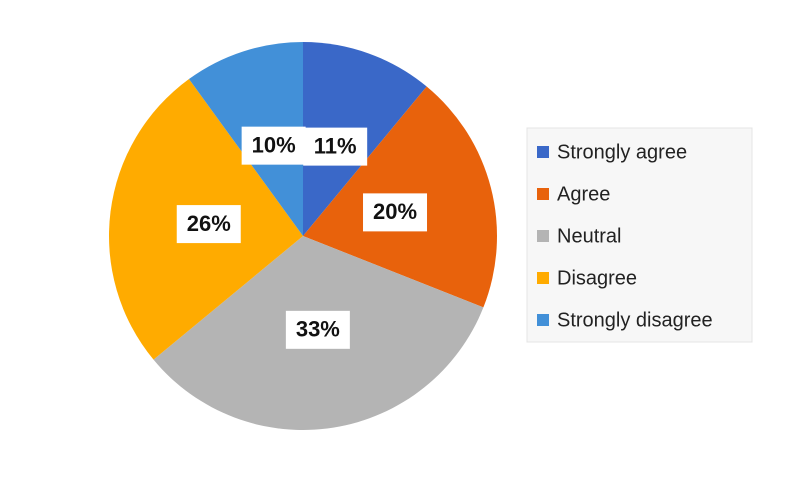  Describe the element at coordinates (639, 235) in the screenshot. I see `legend-box` at that location.